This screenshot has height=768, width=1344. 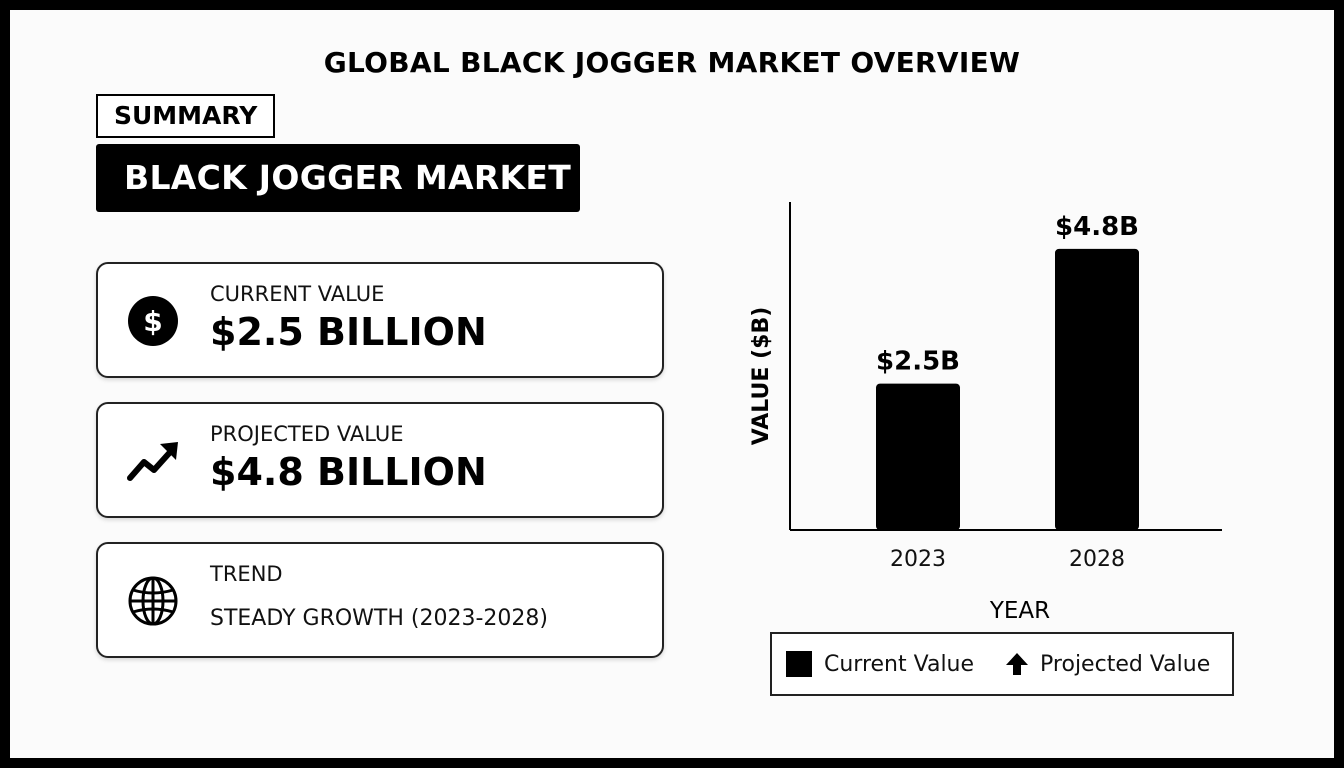 I want to click on current-value-amount: $2.5 BILLION, so click(x=348, y=332).